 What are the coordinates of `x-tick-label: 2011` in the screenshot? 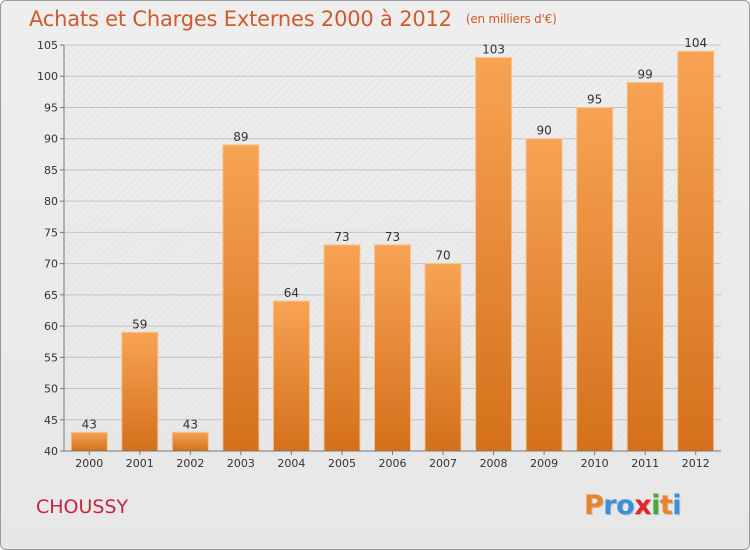 It's located at (645, 463).